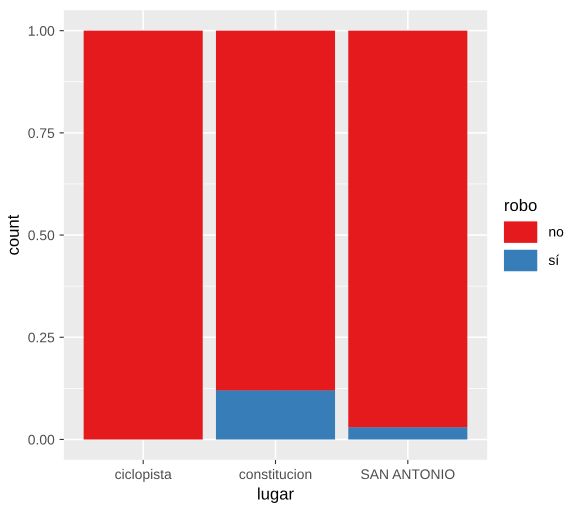 This screenshot has height=511, width=580. What do you see at coordinates (143, 475) in the screenshot?
I see `x-tick-label: ciclopista` at bounding box center [143, 475].